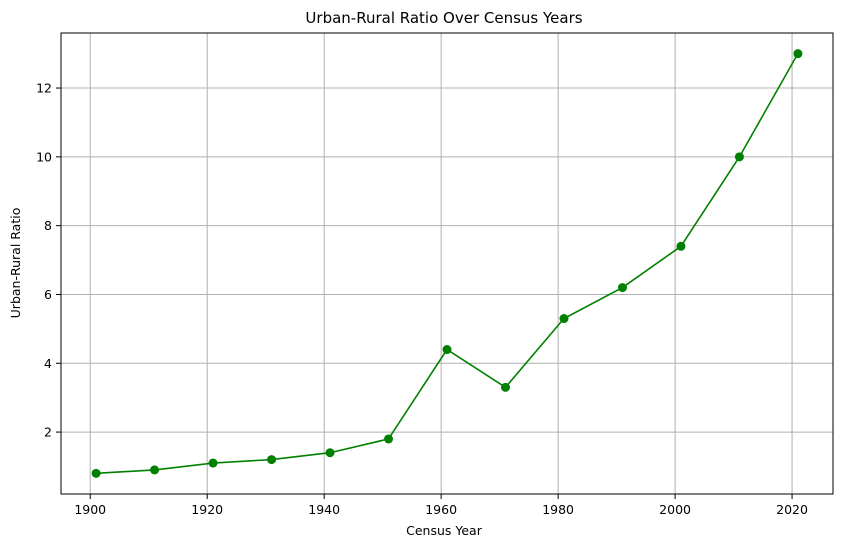  What do you see at coordinates (44, 156) in the screenshot?
I see `y-tick-label: 10` at bounding box center [44, 156].